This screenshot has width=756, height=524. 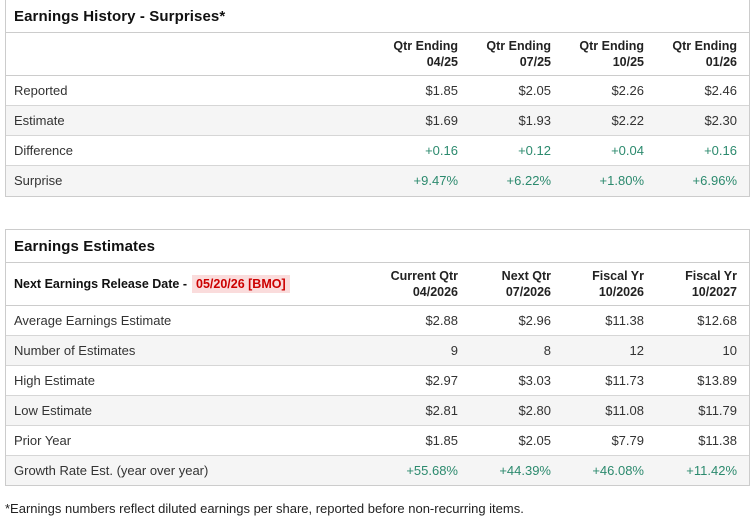 What do you see at coordinates (38, 181) in the screenshot?
I see `row-label: Surprise` at bounding box center [38, 181].